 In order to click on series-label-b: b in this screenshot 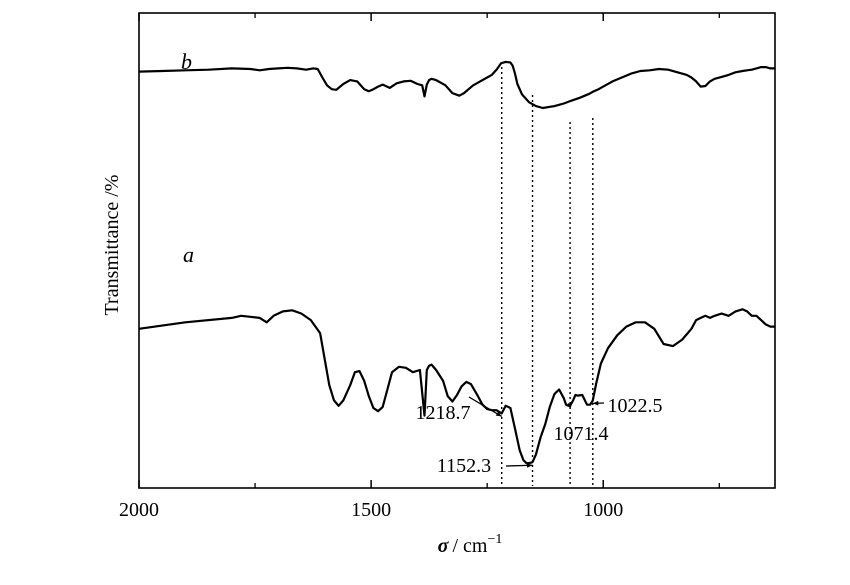, I will do `click(186, 61)`.